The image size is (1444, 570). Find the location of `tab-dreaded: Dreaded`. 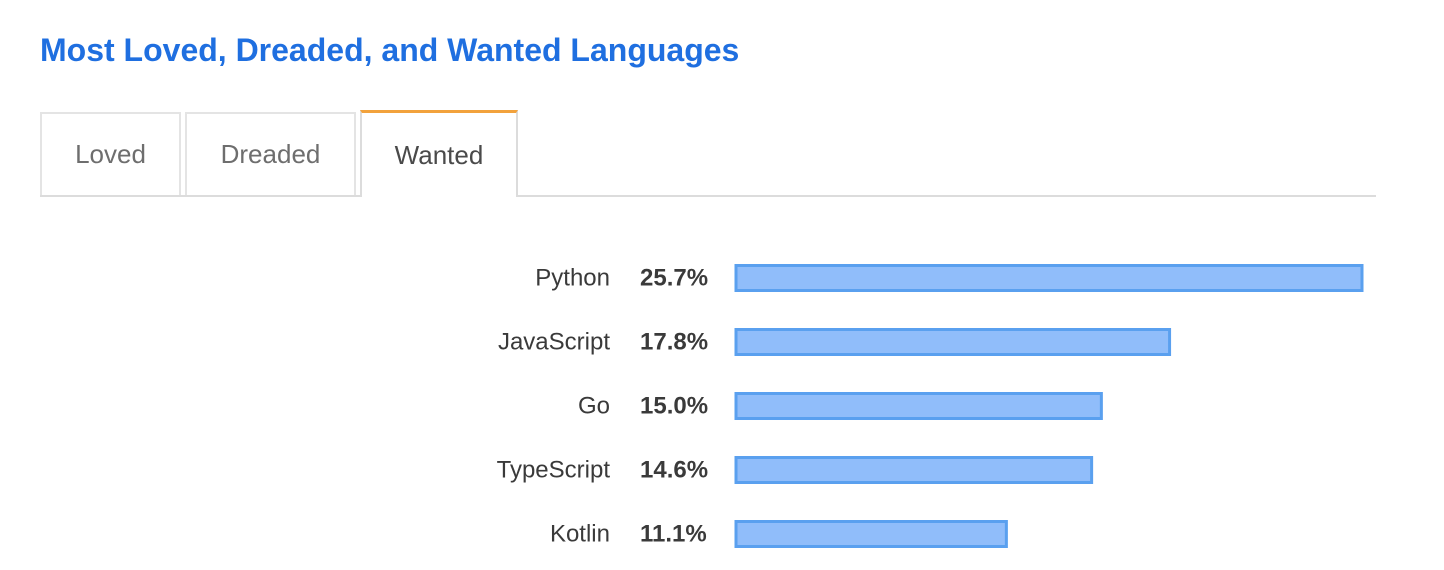

tab-dreaded: Dreaded is located at coordinates (270, 153).